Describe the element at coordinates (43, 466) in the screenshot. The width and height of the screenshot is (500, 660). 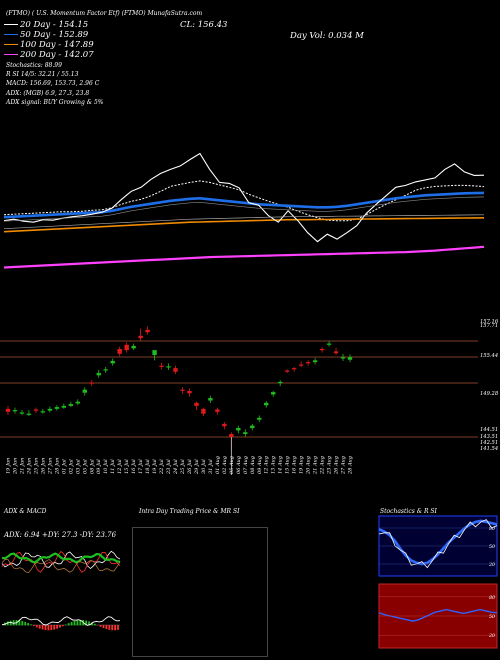
I see `date-tick-label: 26 Jun` at that location.